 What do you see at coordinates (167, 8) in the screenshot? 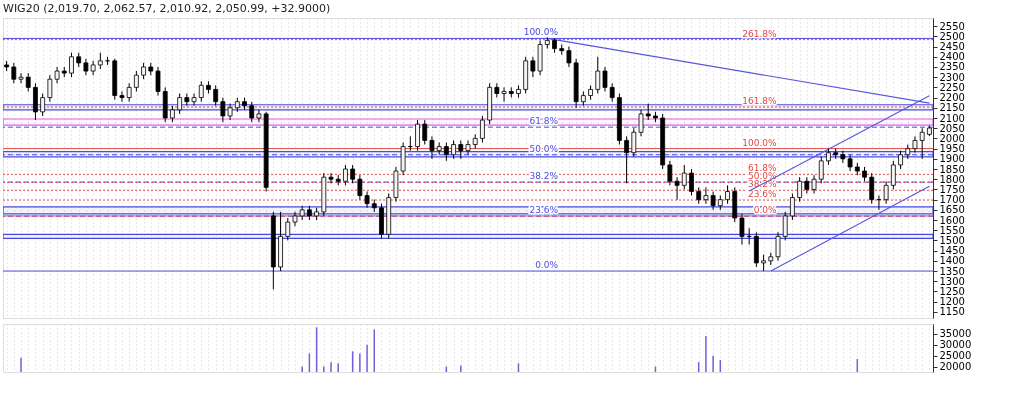
I see `chart-title: WIG20 (2,019.70, 2,062.57, 2,010.92, 2,050.99, +32.9000)` at bounding box center [167, 8].